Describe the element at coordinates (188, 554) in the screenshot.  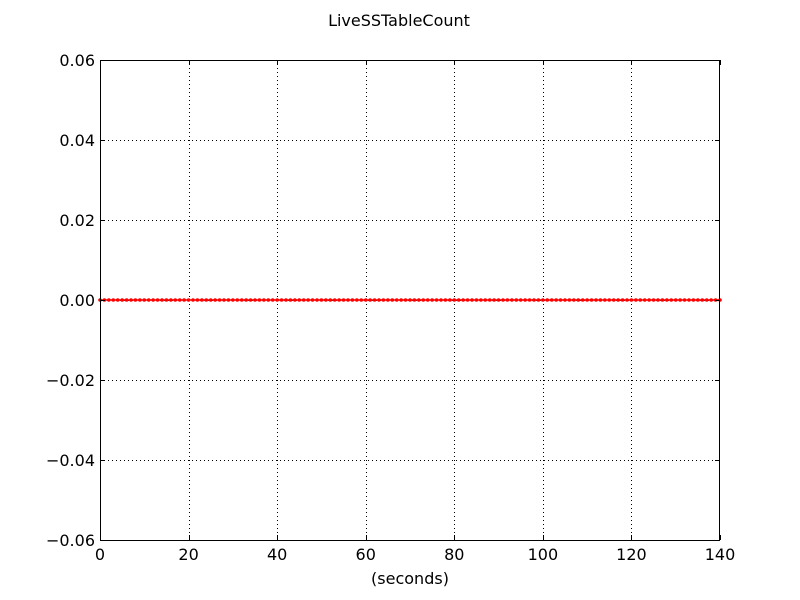
I see `x-tick-label: 20` at that location.